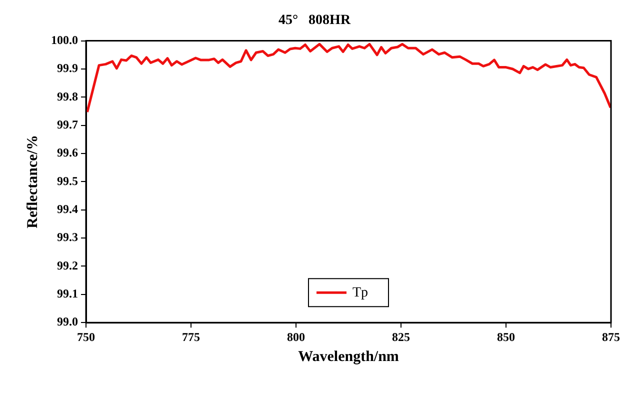  What do you see at coordinates (360, 292) in the screenshot?
I see `legend-label: Tp` at bounding box center [360, 292].